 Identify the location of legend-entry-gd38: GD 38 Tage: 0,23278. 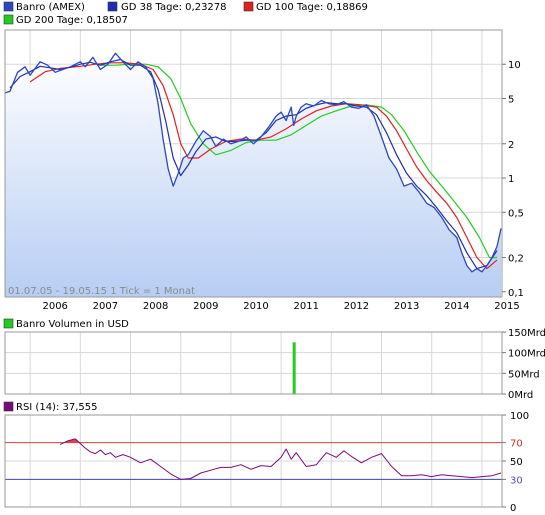
(167, 7).